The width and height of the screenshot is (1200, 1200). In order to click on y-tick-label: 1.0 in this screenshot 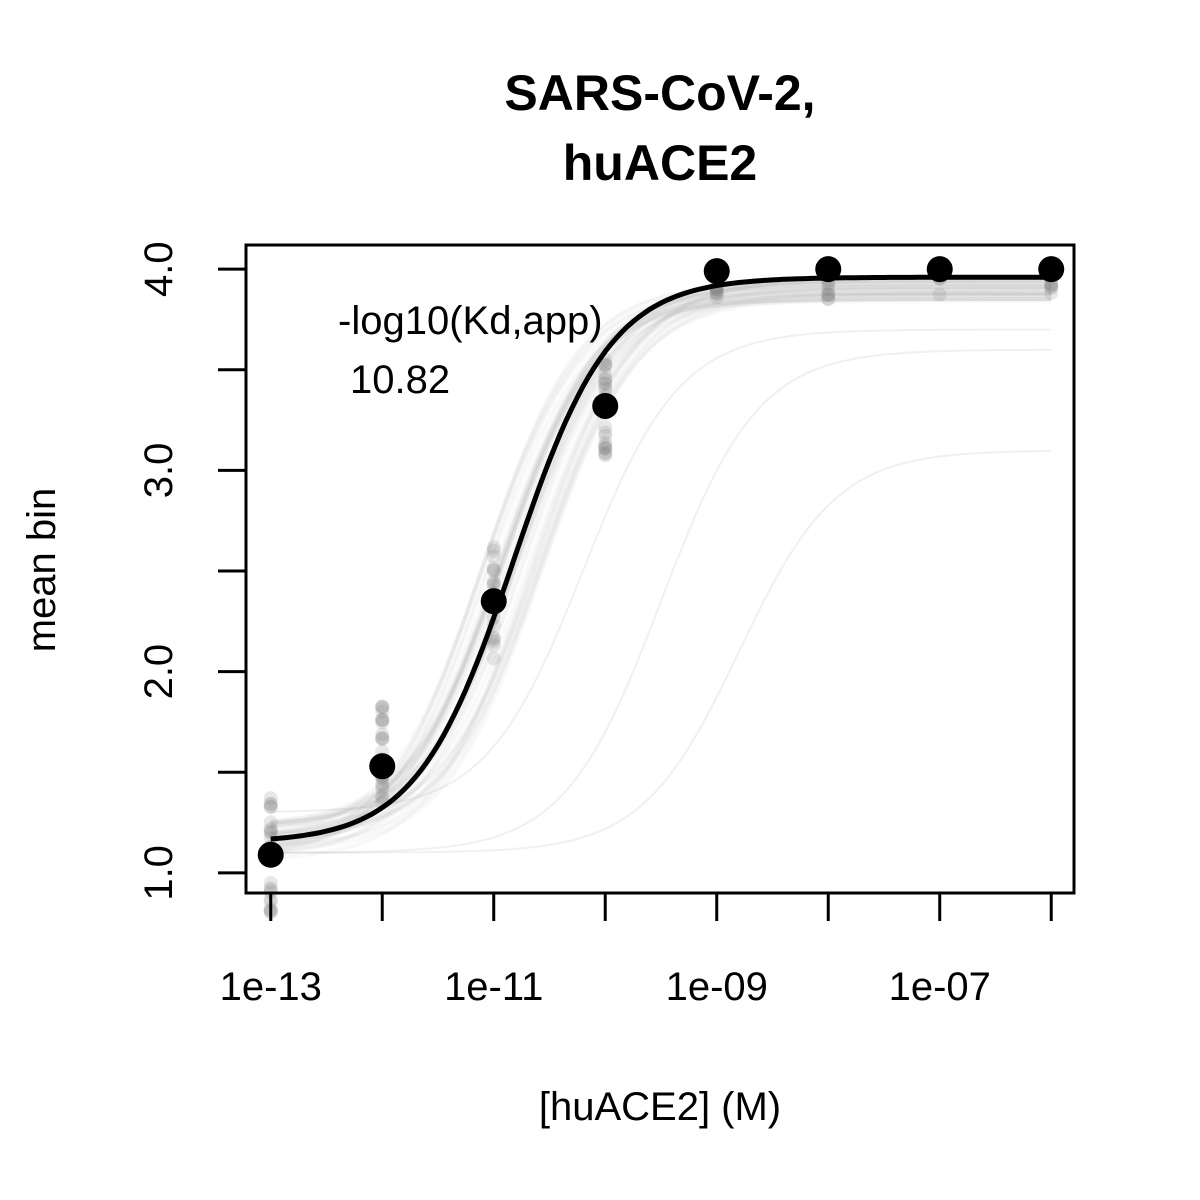, I will do `click(159, 873)`.